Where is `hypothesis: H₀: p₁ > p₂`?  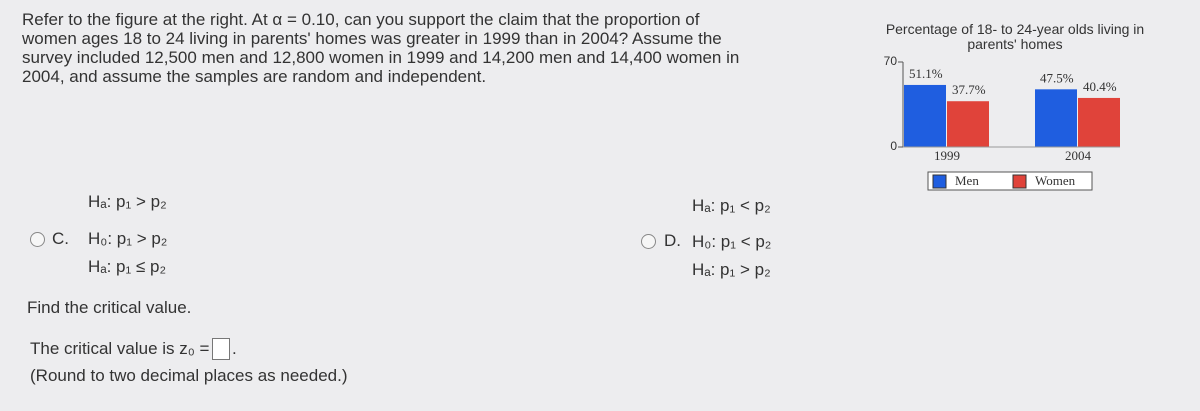 hypothesis: H₀: p₁ > p₂ is located at coordinates (128, 238).